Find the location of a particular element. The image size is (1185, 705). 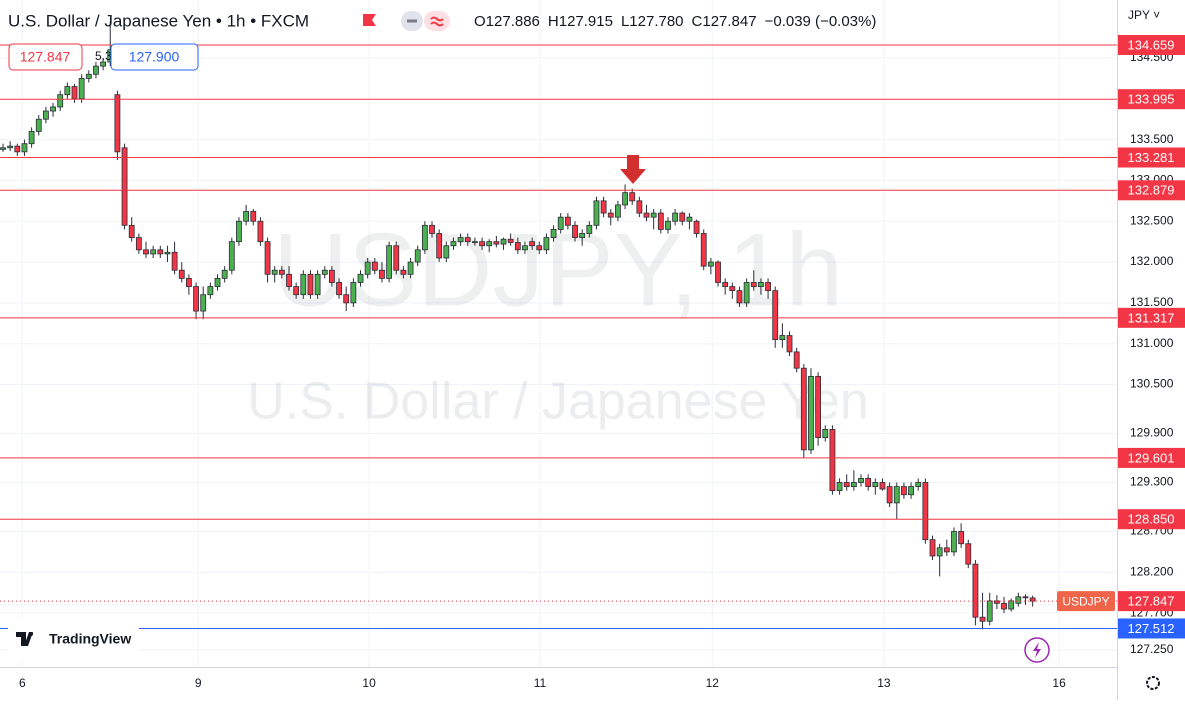

level-label: 132.879 is located at coordinates (1151, 190).